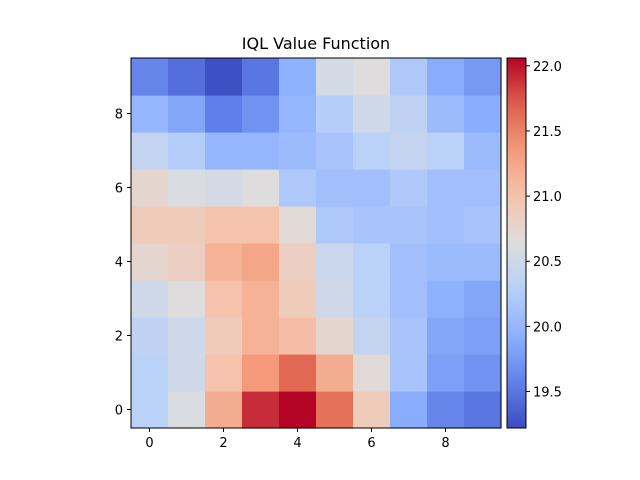  Describe the element at coordinates (547, 197) in the screenshot. I see `colorbar-tick-label: 21.0` at that location.